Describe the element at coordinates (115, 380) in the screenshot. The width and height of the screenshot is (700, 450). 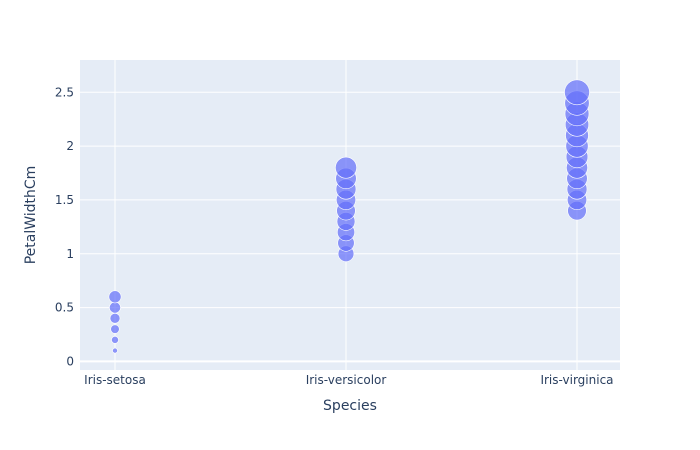
I see `x-tick-label: Iris-setosa` at that location.